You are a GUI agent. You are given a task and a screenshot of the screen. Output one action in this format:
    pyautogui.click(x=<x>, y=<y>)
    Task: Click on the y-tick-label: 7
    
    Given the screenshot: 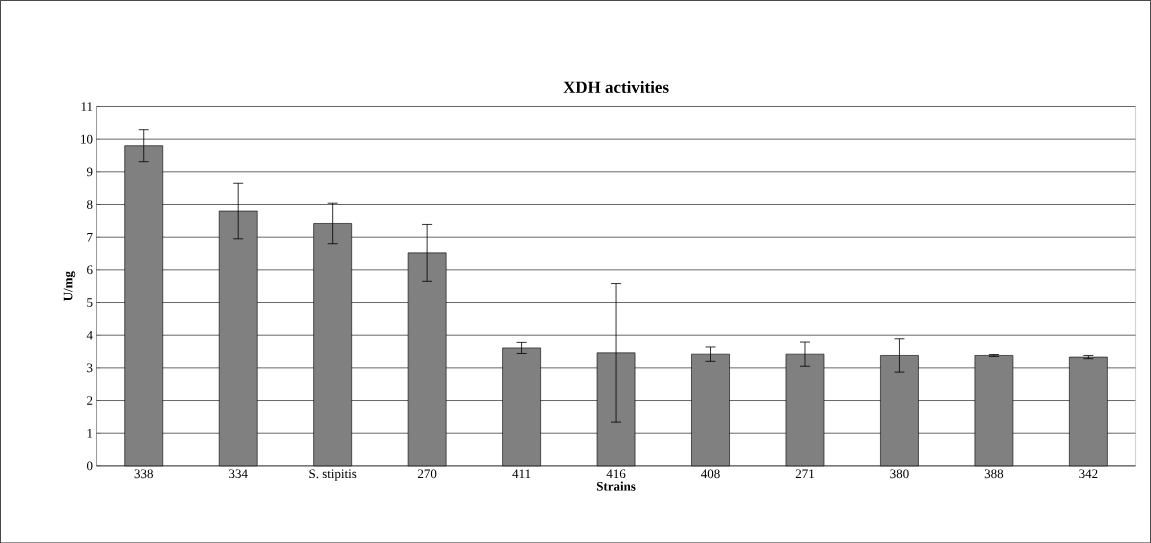 What is the action you would take?
    pyautogui.click(x=90, y=237)
    